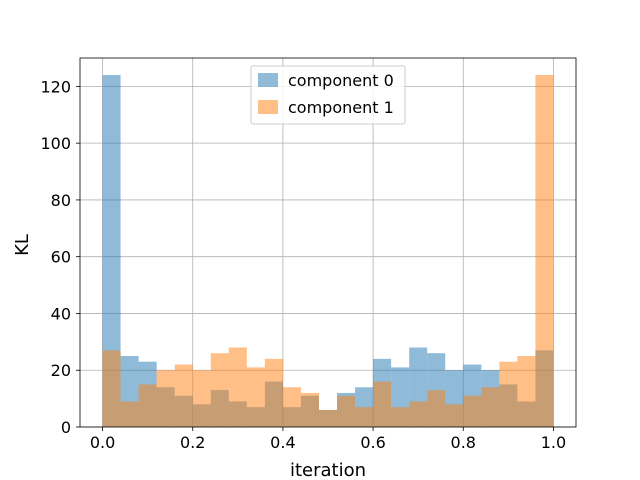 The width and height of the screenshot is (640, 480). Describe the element at coordinates (102, 442) in the screenshot. I see `x-tick-label: 0.0` at that location.